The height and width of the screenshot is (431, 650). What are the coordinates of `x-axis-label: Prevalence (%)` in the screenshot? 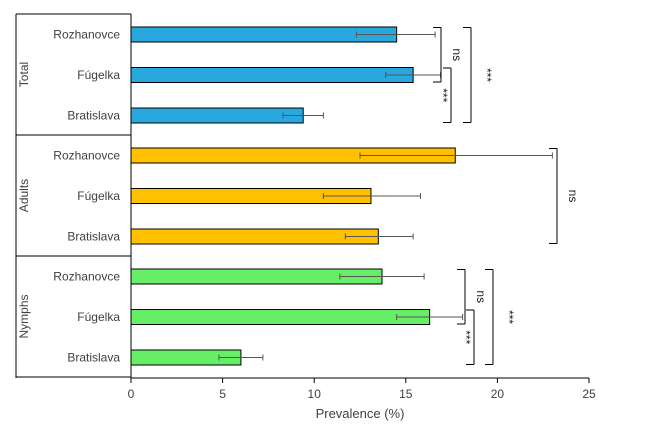 It's located at (360, 413).